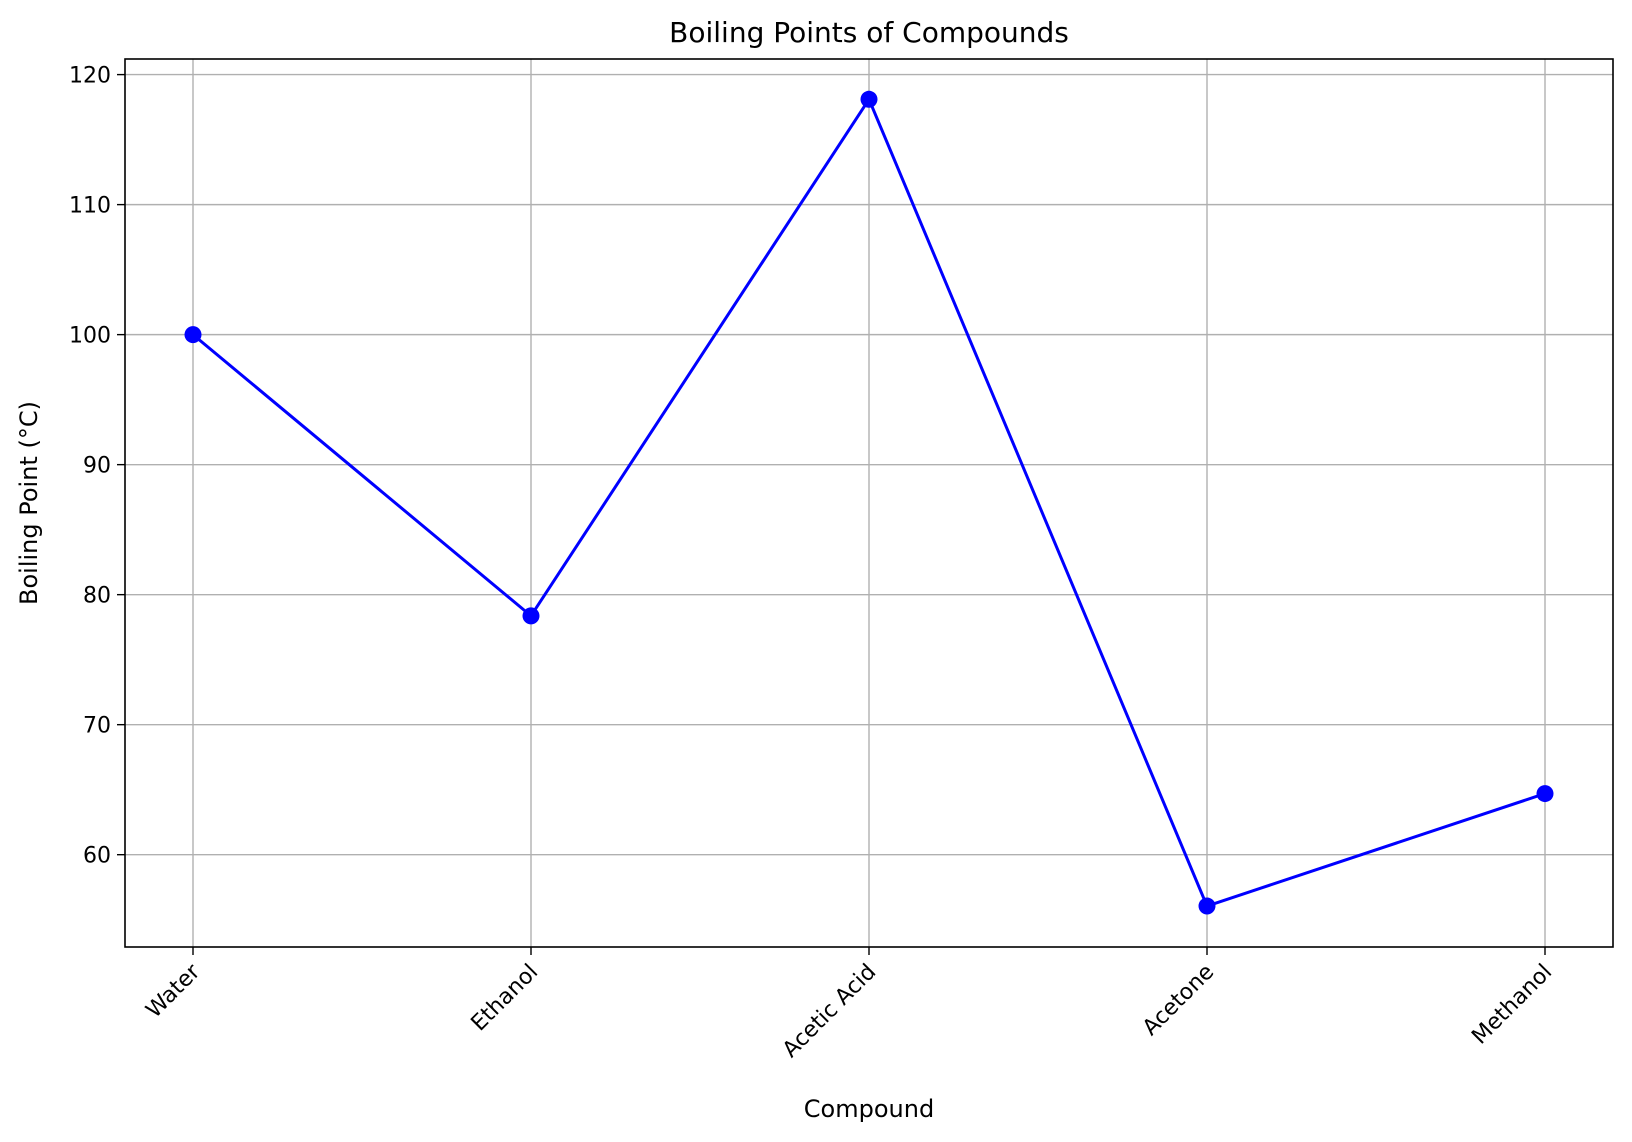 The height and width of the screenshot is (1142, 1632). I want to click on y-tick-label: 120, so click(90, 76).